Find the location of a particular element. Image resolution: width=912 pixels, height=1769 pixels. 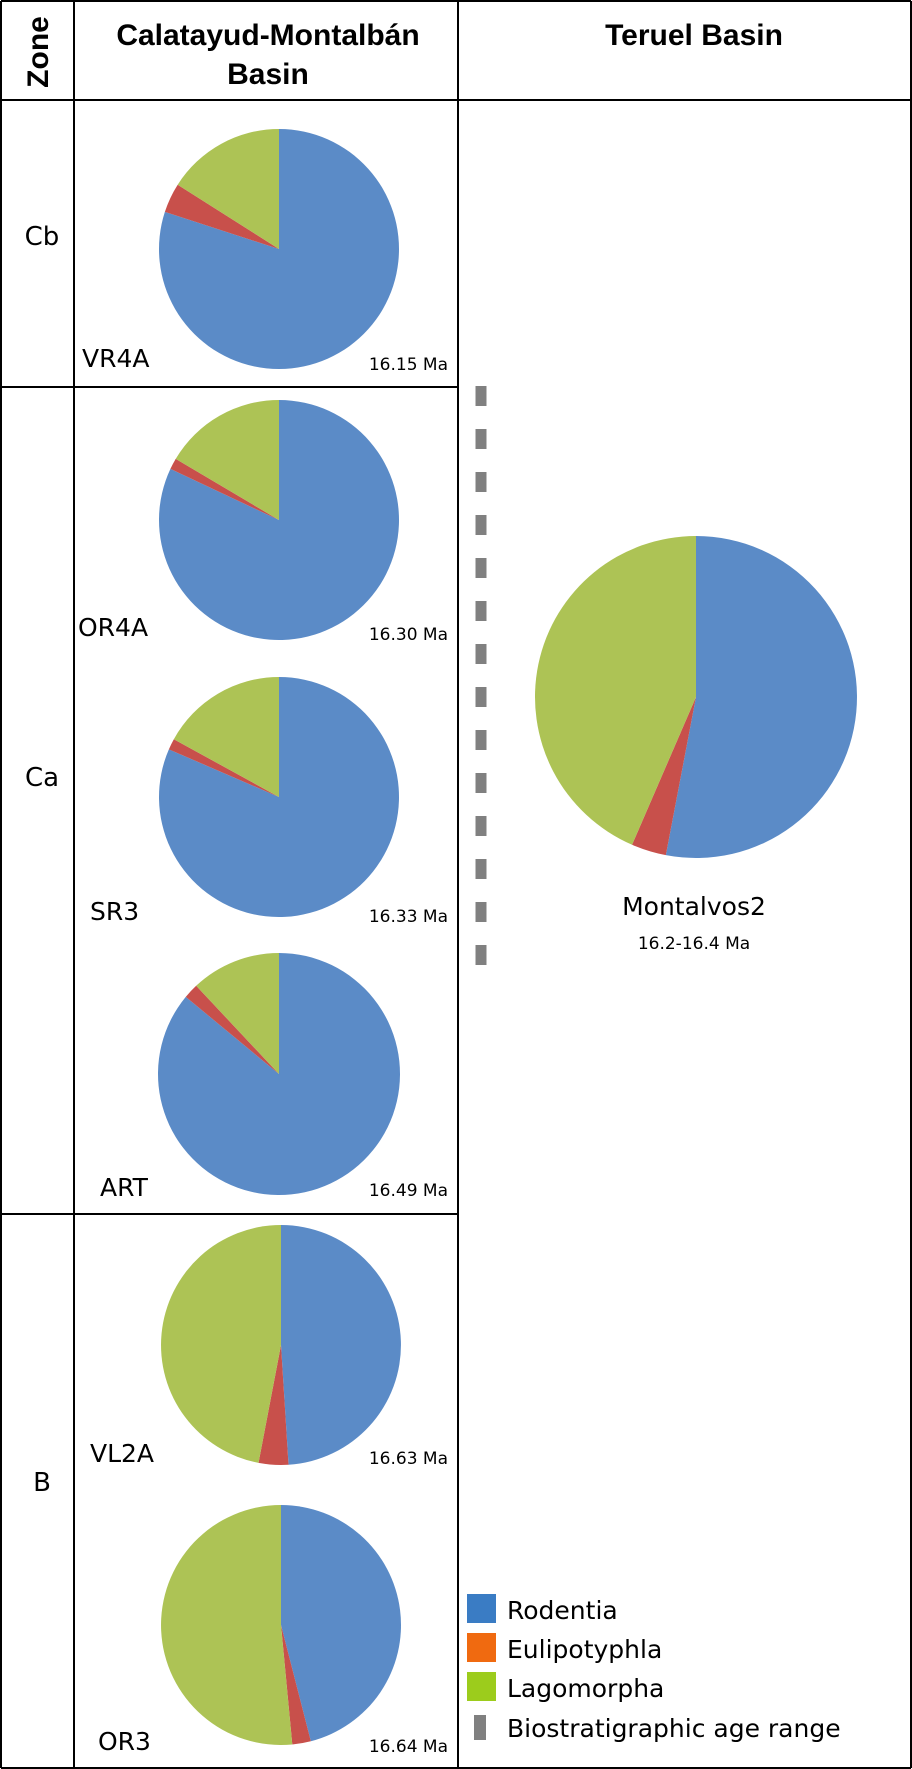

age-label-or3: 16.64 Ma is located at coordinates (408, 1747).